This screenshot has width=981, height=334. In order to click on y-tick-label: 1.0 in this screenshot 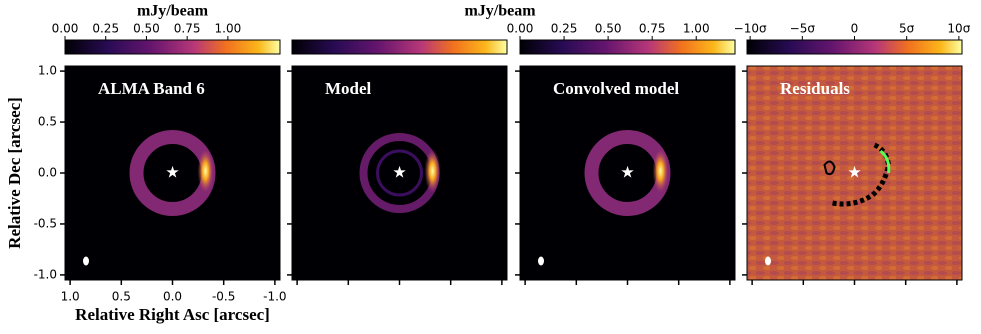, I will do `click(47, 71)`.